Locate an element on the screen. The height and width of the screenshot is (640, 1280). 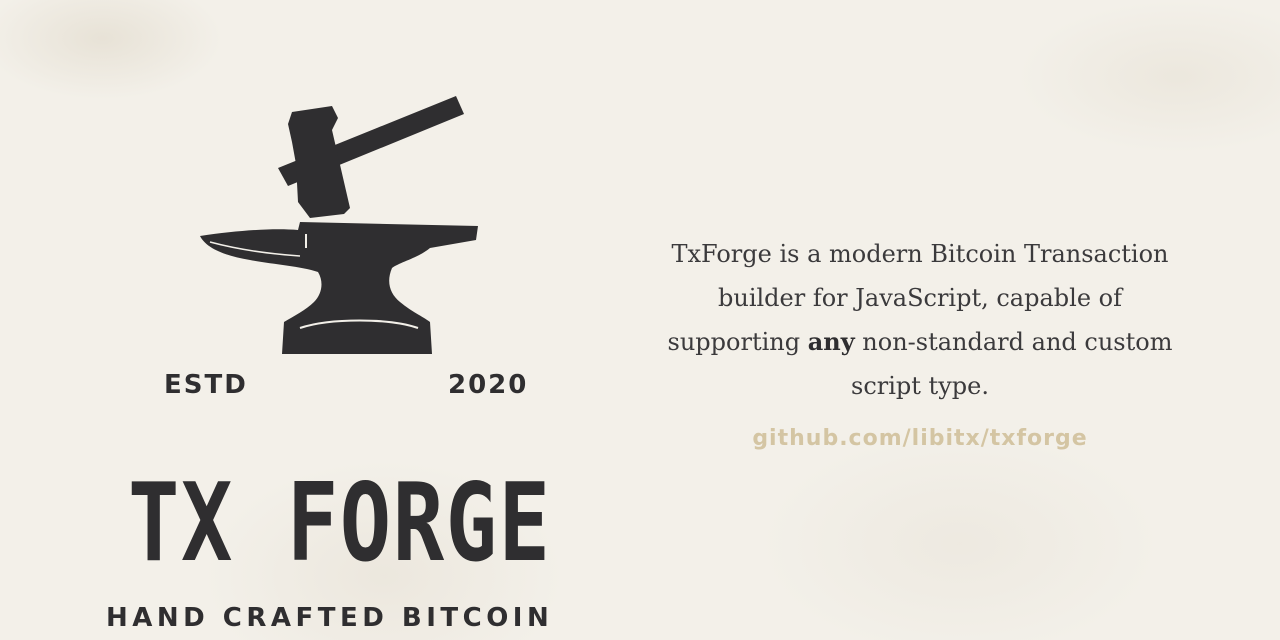
brand-tagline: HAND CRAFTED BITCOIN is located at coordinates (330, 618).